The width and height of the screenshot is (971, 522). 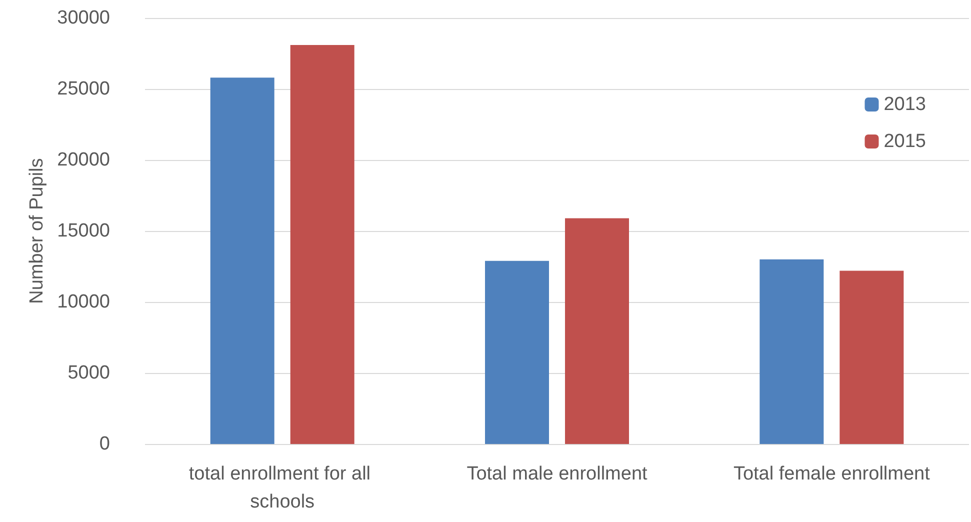 What do you see at coordinates (83, 302) in the screenshot?
I see `y-tick-label: 10000` at bounding box center [83, 302].